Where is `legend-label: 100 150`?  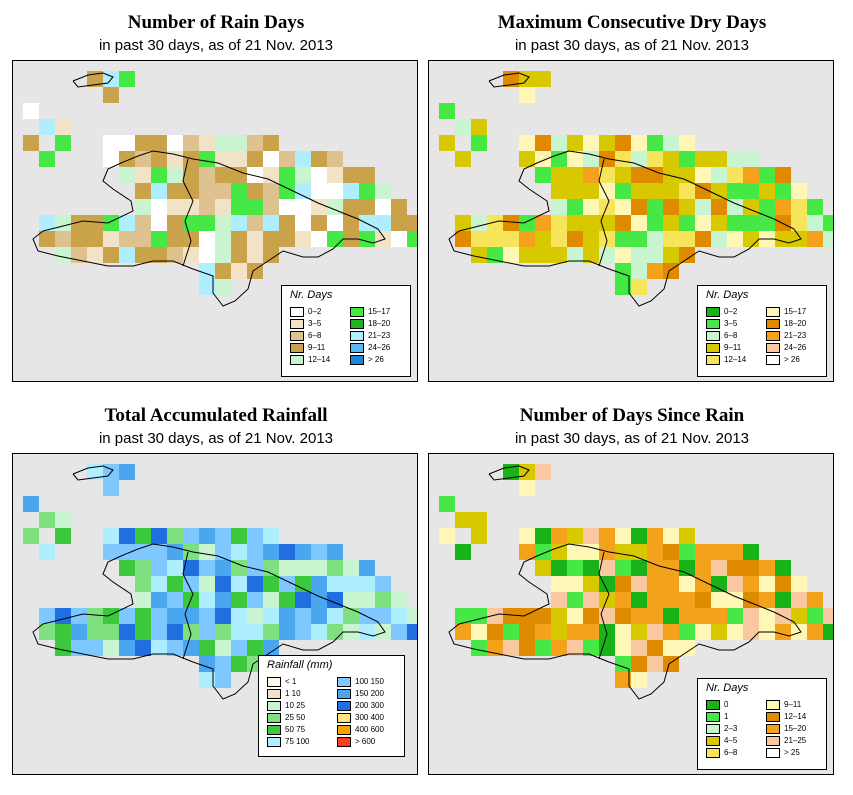
legend-label: 100 150 is located at coordinates (369, 682).